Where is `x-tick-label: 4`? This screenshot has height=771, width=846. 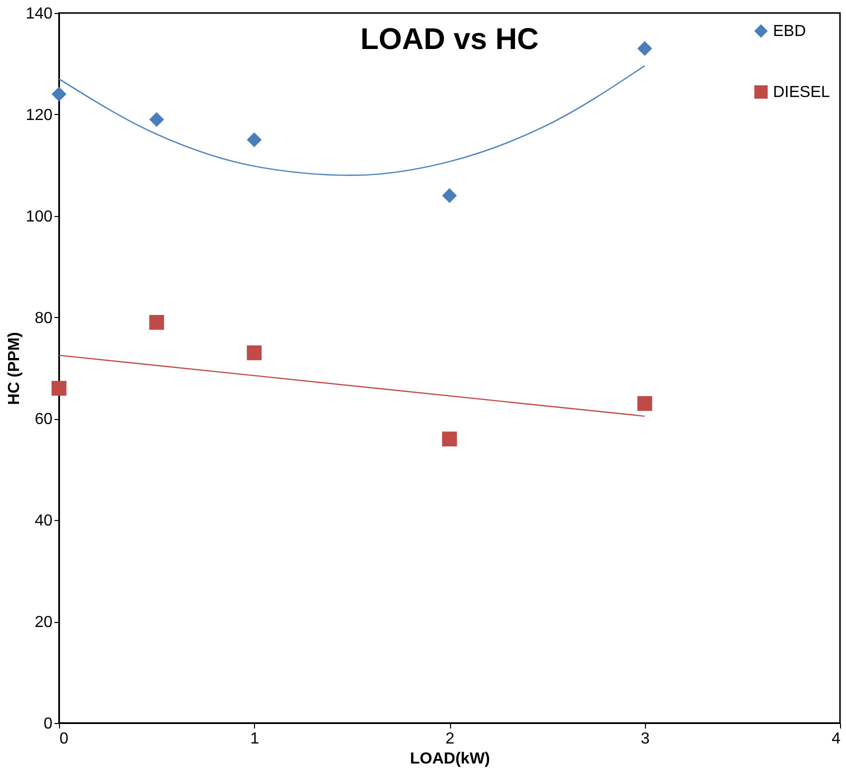
x-tick-label: 4 is located at coordinates (836, 739).